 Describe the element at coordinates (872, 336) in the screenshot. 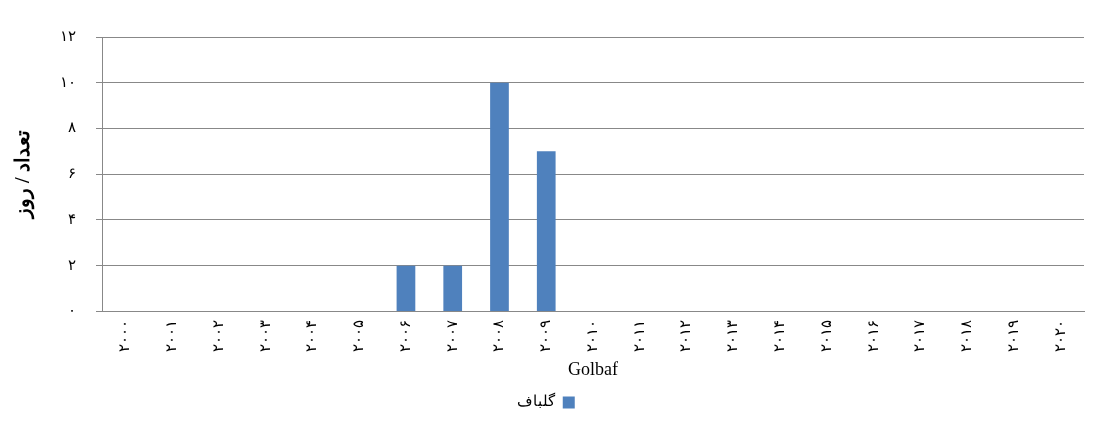

I see `x-tick-label: ۲۰۱۶` at that location.